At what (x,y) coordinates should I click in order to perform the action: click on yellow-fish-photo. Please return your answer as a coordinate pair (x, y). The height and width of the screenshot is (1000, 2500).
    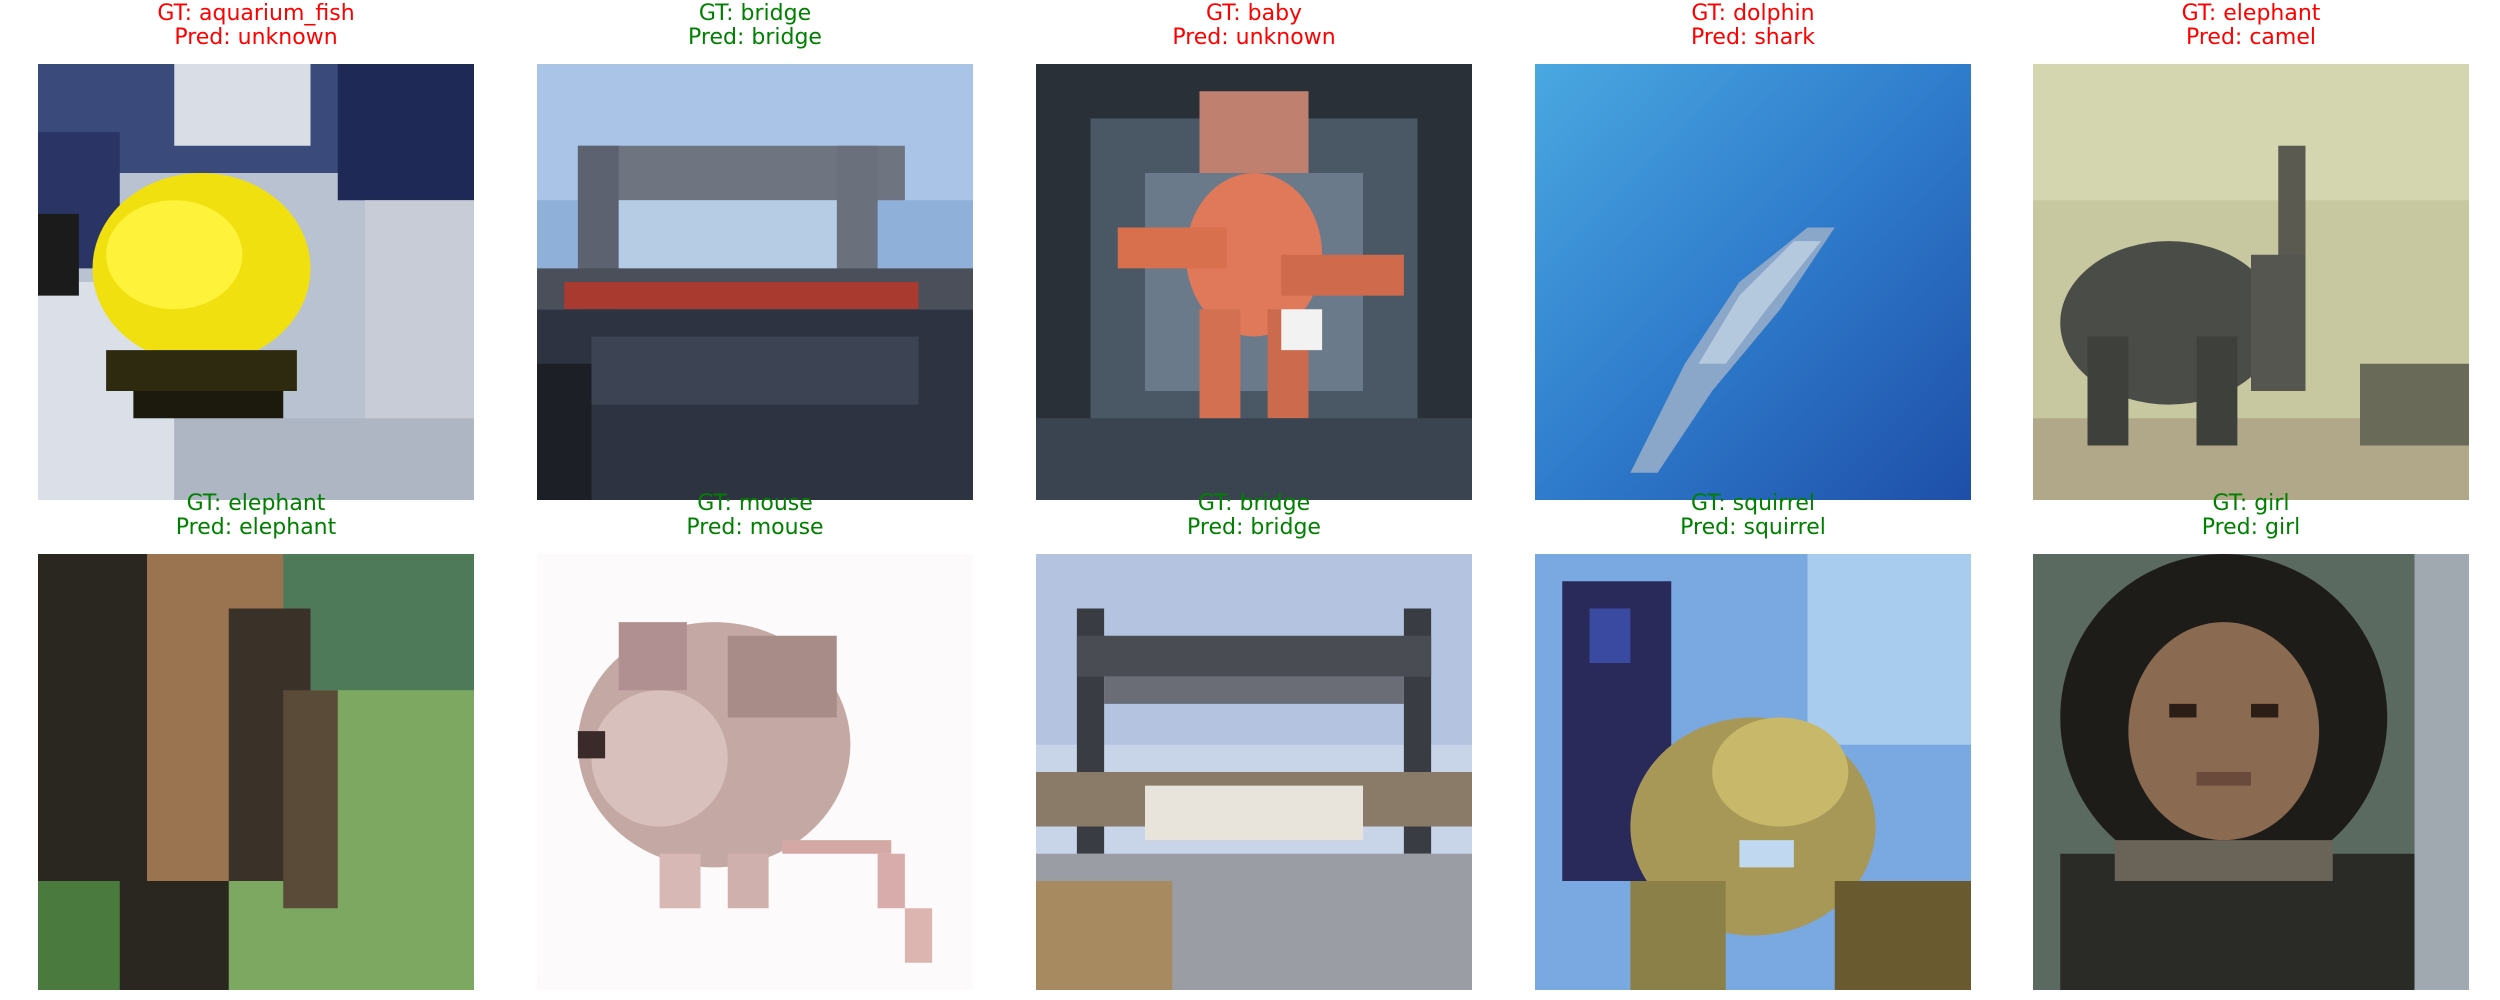
    Looking at the image, I should click on (256, 282).